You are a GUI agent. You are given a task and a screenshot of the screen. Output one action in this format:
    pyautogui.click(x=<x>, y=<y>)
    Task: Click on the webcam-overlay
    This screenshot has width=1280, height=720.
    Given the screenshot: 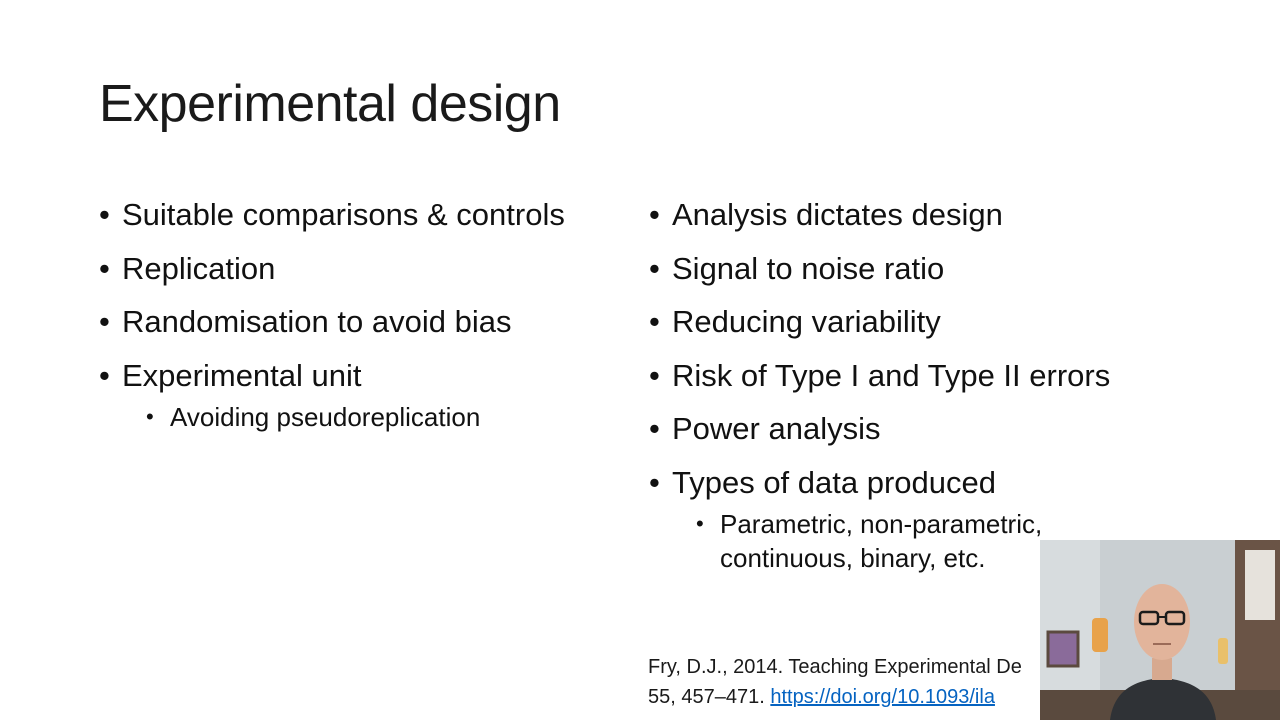 What is the action you would take?
    pyautogui.click(x=1160, y=630)
    